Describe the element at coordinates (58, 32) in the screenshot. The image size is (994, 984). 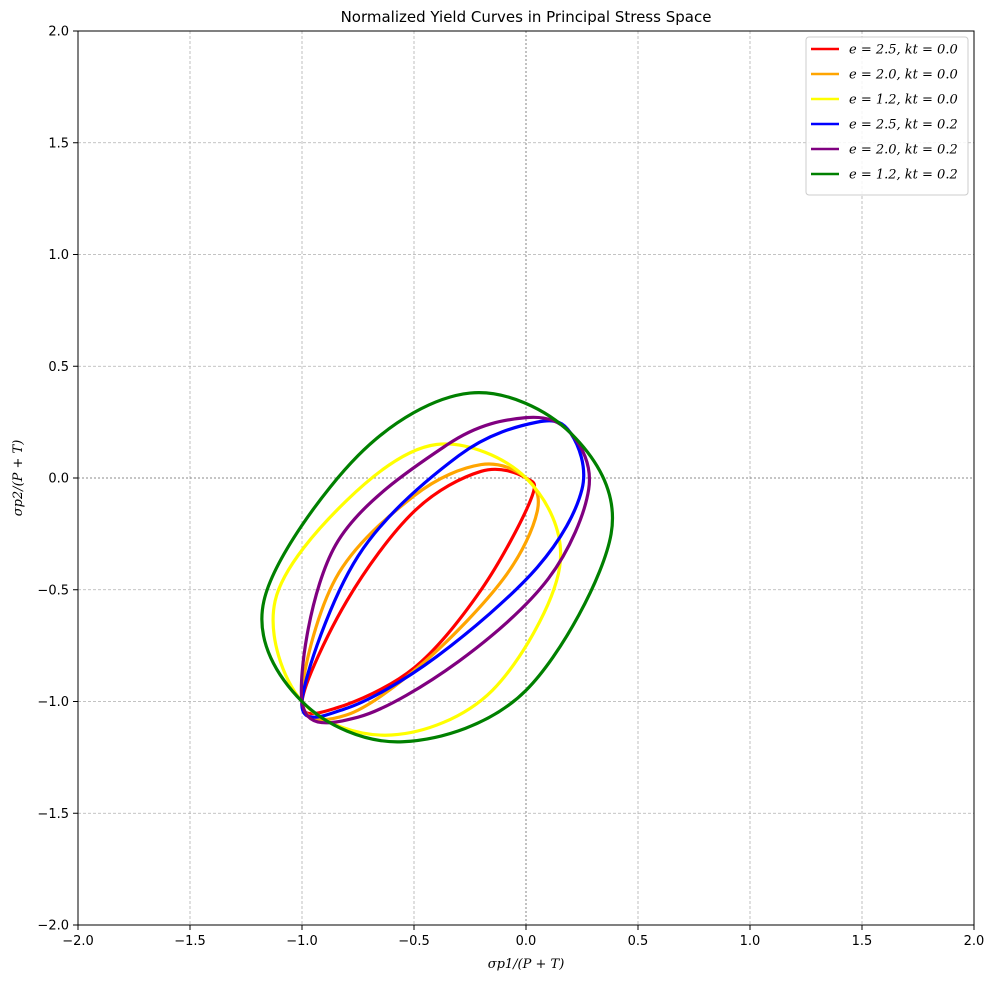
I see `y-tick-label: 2.0` at that location.